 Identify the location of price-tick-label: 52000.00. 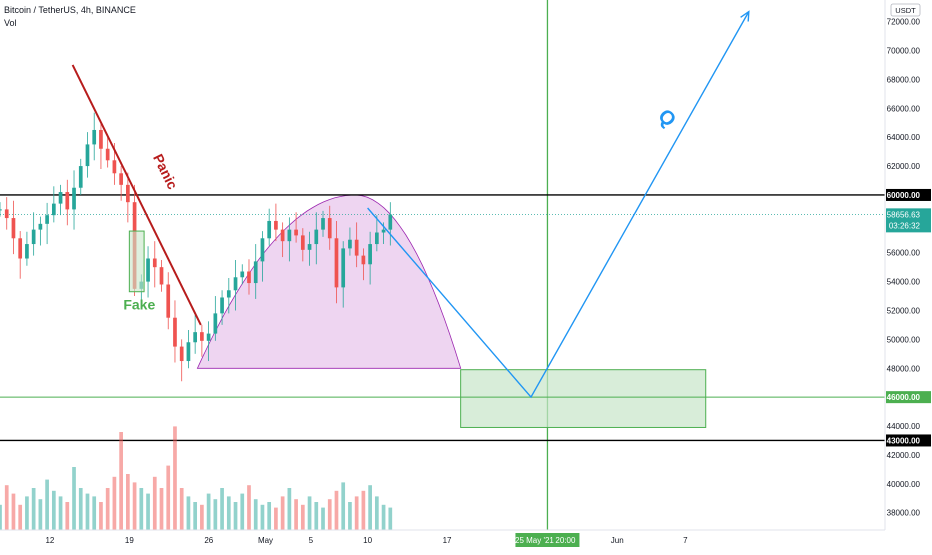
(904, 310).